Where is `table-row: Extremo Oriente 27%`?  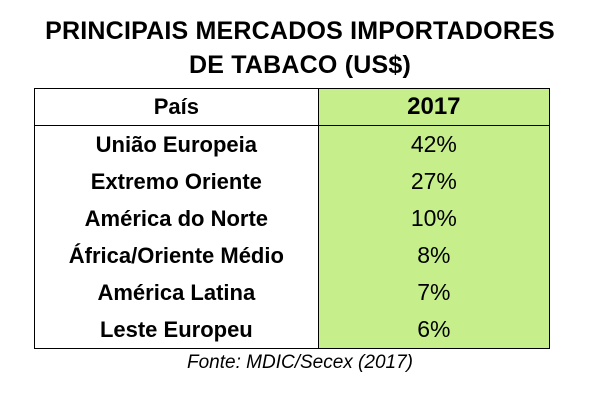
table-row: Extremo Oriente 27% is located at coordinates (292, 181).